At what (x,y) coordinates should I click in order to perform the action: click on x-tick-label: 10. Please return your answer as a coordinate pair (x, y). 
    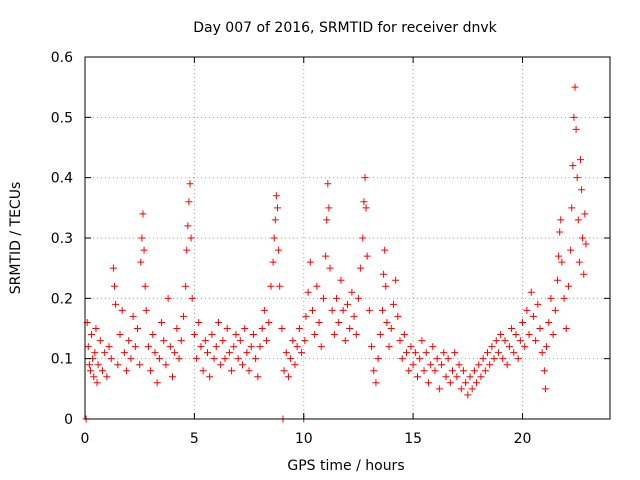
    Looking at the image, I should click on (304, 439).